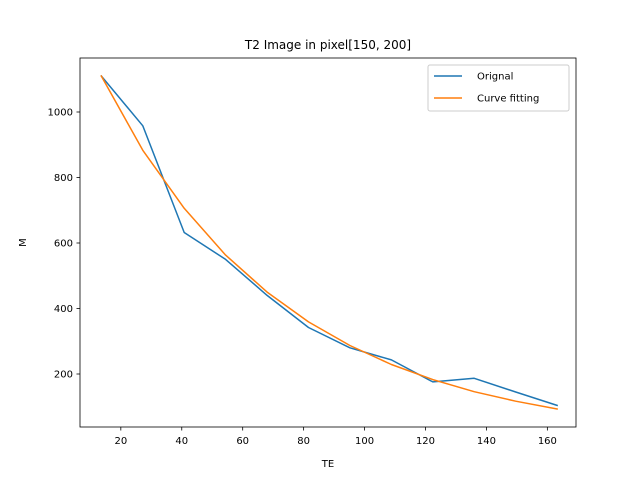 The width and height of the screenshot is (640, 480). What do you see at coordinates (486, 441) in the screenshot?
I see `x-tick-label: 140` at bounding box center [486, 441].